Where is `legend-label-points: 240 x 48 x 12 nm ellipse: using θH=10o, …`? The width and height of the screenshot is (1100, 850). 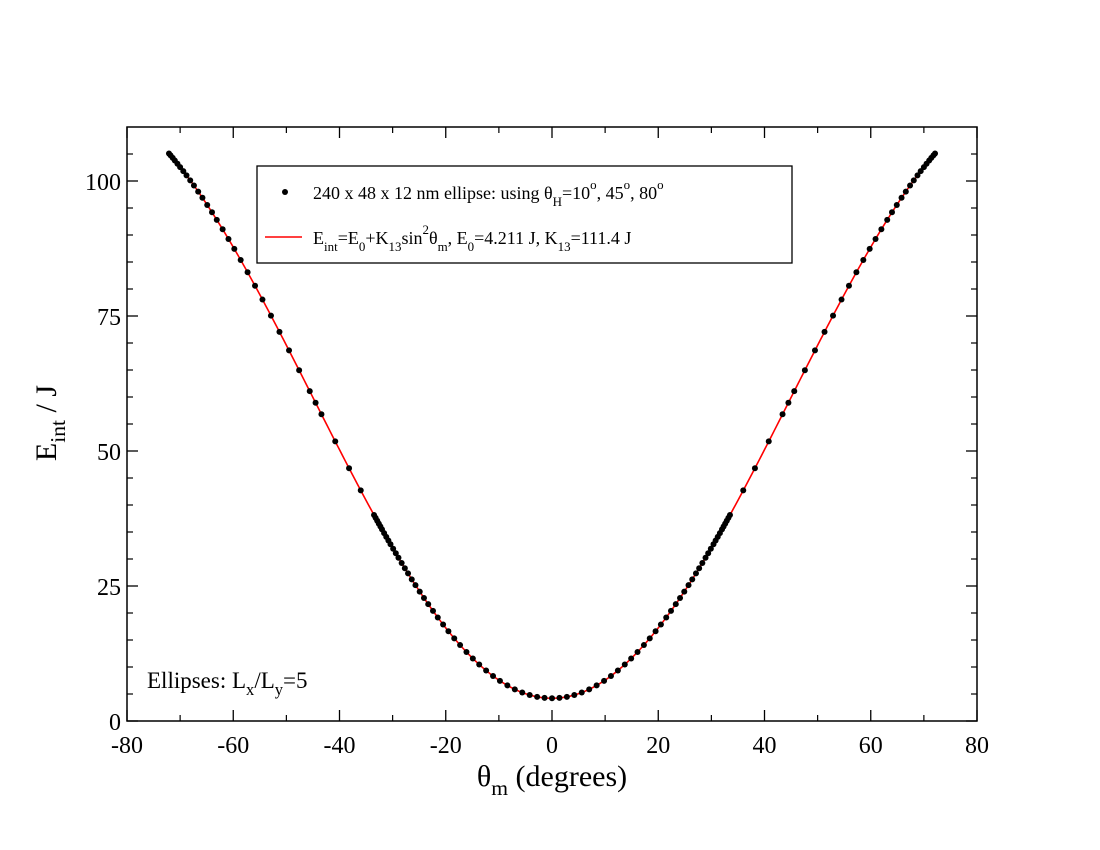
legend-label-points: 240 x 48 x 12 nm ellipse: using θH=10o, … is located at coordinates (488, 193).